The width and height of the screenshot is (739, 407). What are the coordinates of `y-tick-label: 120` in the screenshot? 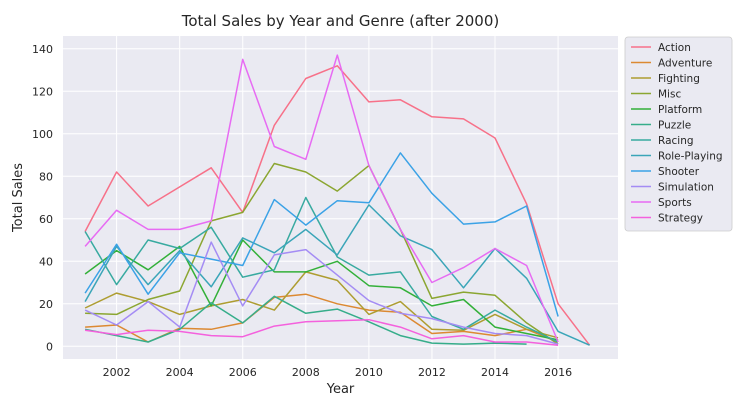 It's located at (42, 91).